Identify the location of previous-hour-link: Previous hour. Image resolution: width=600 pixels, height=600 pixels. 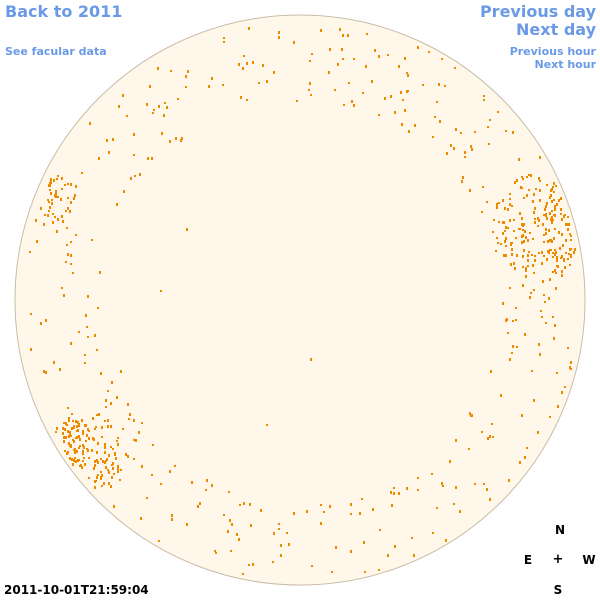
(552, 51).